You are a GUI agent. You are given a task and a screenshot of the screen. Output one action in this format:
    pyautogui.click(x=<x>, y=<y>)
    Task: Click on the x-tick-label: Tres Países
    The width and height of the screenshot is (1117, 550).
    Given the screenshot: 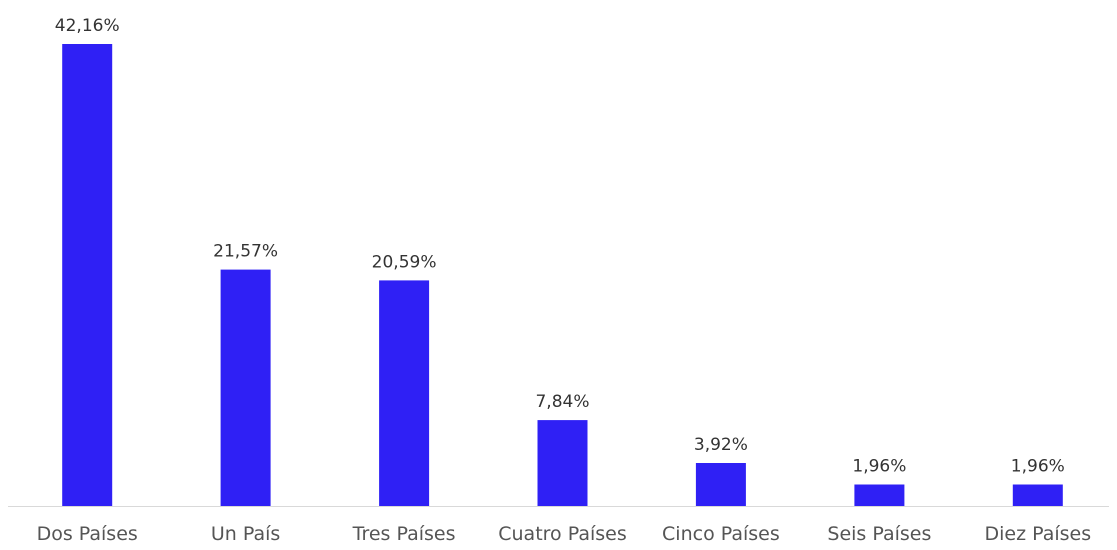 What is the action you would take?
    pyautogui.click(x=404, y=534)
    